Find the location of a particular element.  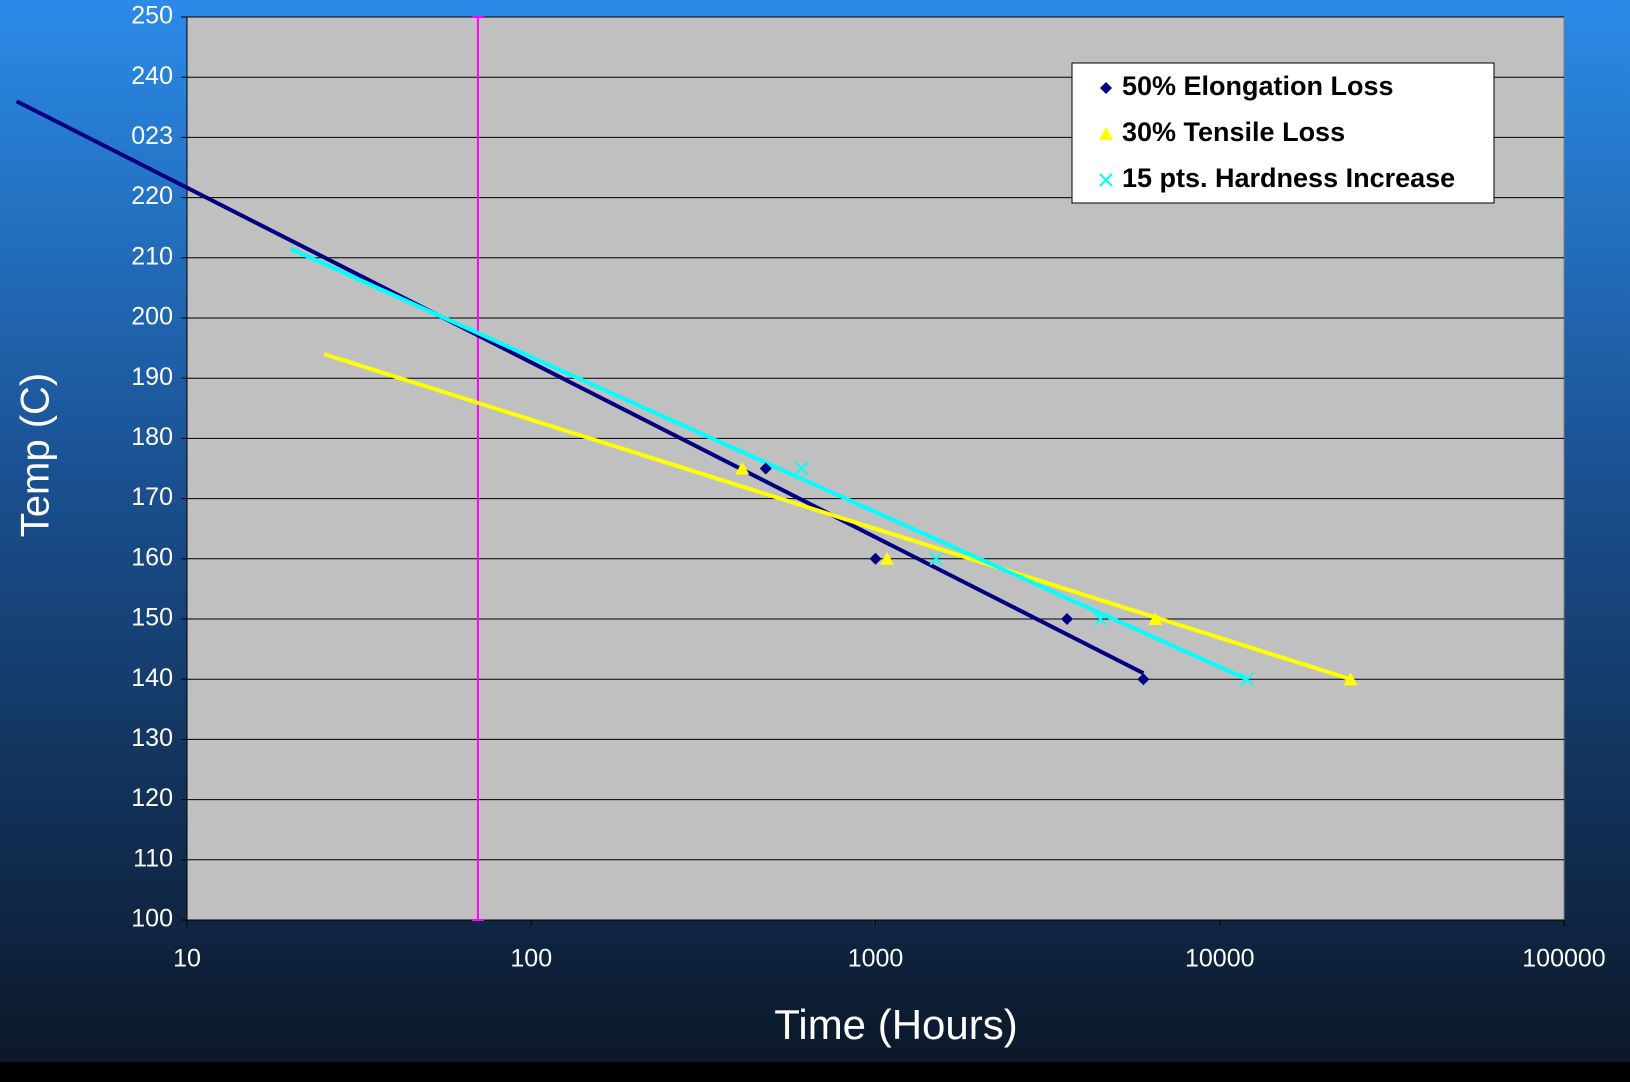

x-tick-label: 100000 is located at coordinates (1563, 959).